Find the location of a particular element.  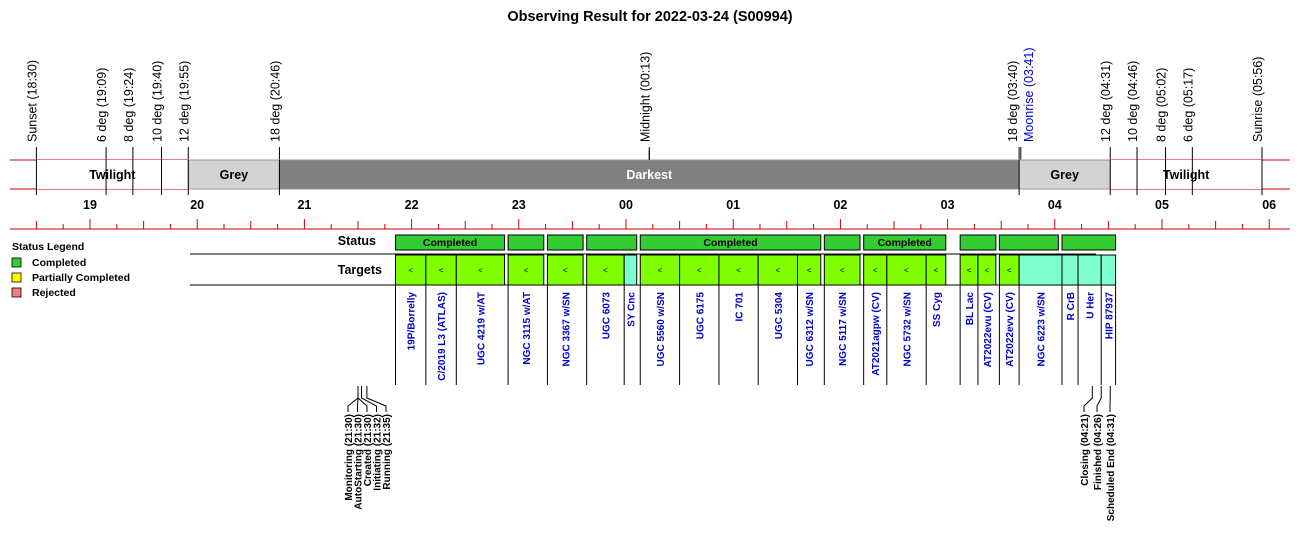

target-mark-ngc-5117-w-sn: < is located at coordinates (842, 270).